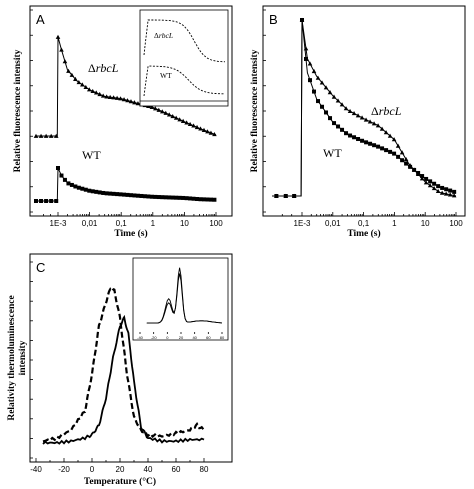 The width and height of the screenshot is (474, 489). What do you see at coordinates (167, 337) in the screenshot?
I see `inset-x-tick-label: 0` at bounding box center [167, 337].